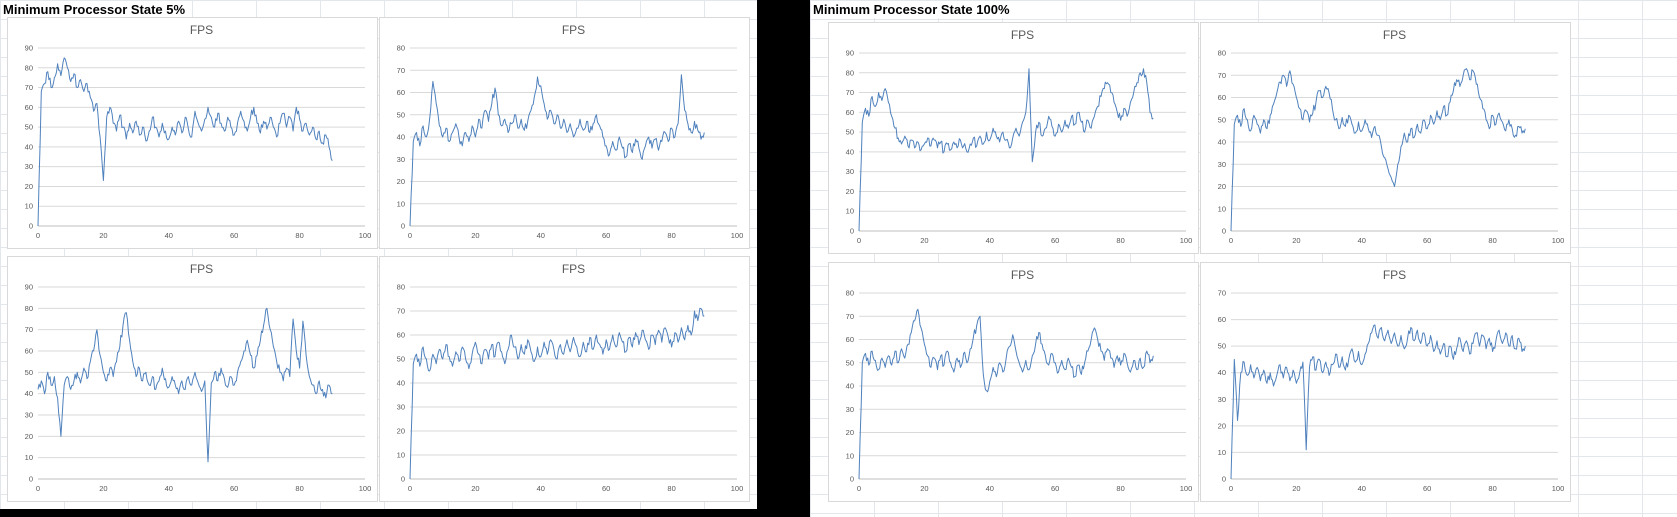 This screenshot has width=1677, height=517. I want to click on fps-chart-100pct-run1: 0 10 20 30 40 50 60 70 80 90 0 20 40 60 80 100 FPS, so click(1013, 138).